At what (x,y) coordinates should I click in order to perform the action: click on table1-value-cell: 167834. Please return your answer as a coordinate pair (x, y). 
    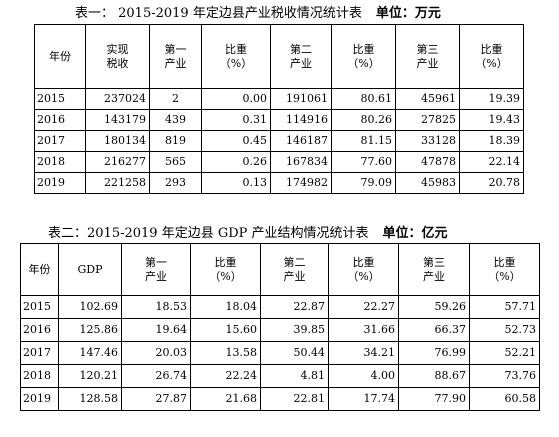
    Looking at the image, I should click on (301, 162).